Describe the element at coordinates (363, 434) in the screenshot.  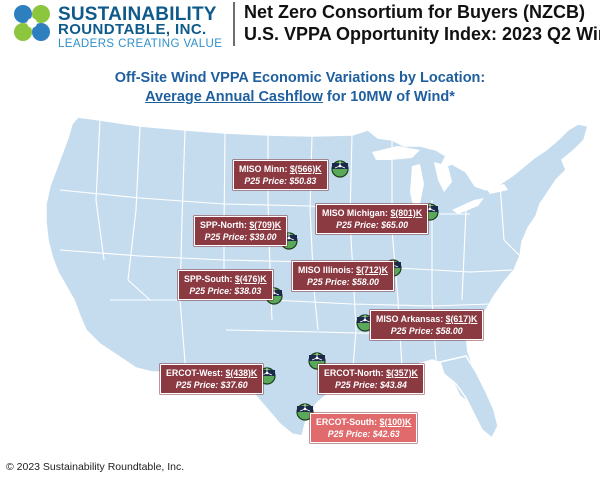
I see `callout-price: P25 Price: $42.63` at that location.